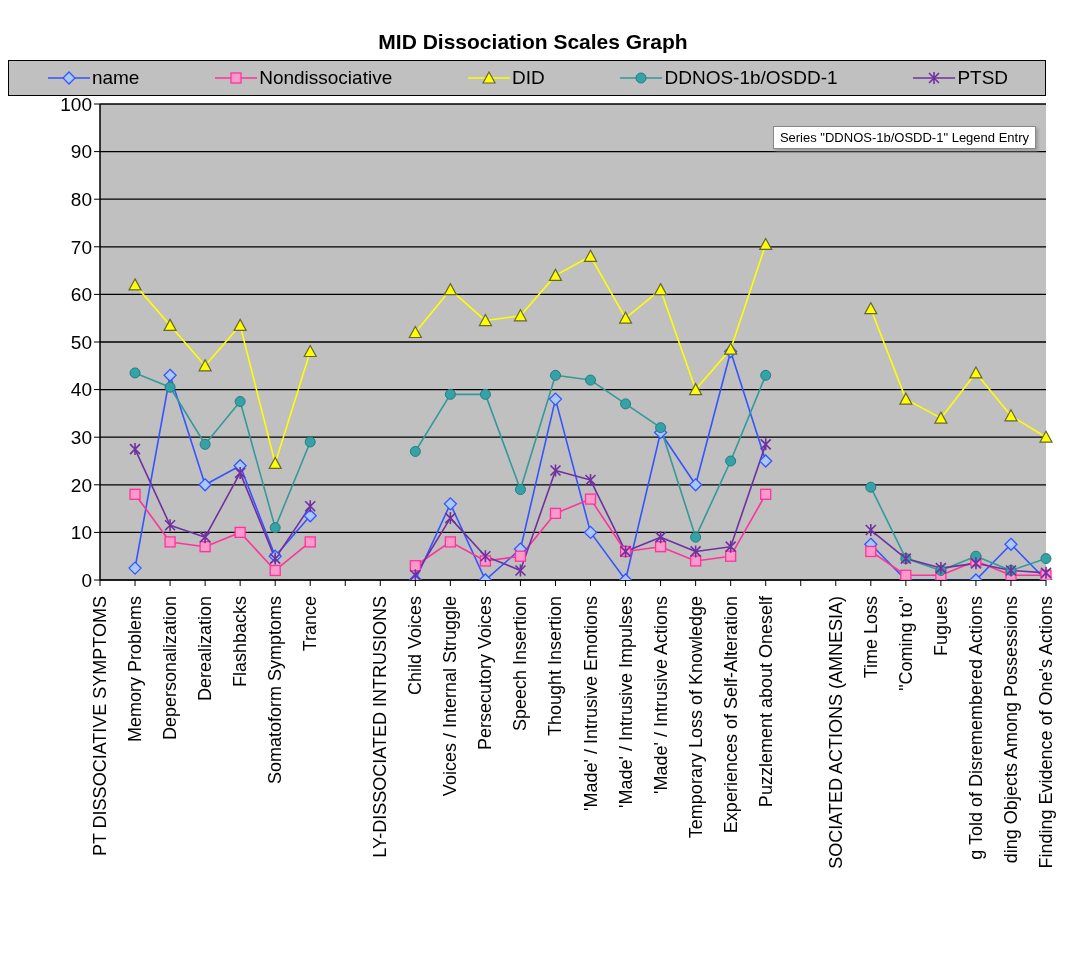  I want to click on y-tick-label: 30, so click(81, 437).